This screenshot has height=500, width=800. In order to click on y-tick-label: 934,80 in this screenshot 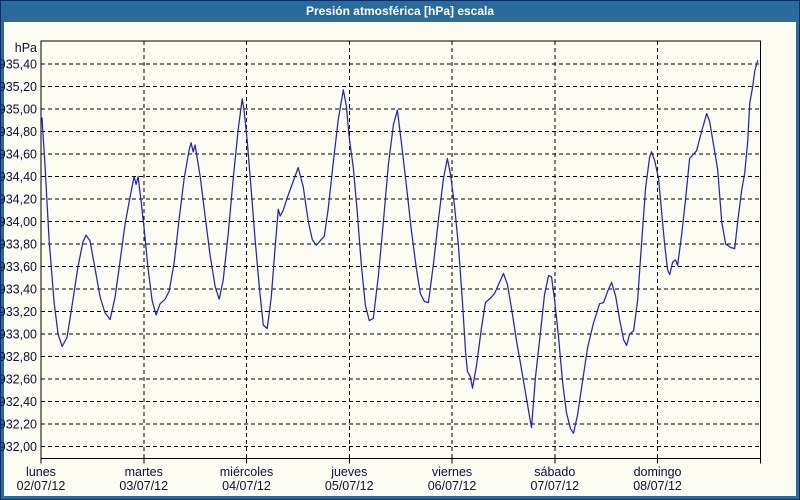, I will do `click(19, 132)`.